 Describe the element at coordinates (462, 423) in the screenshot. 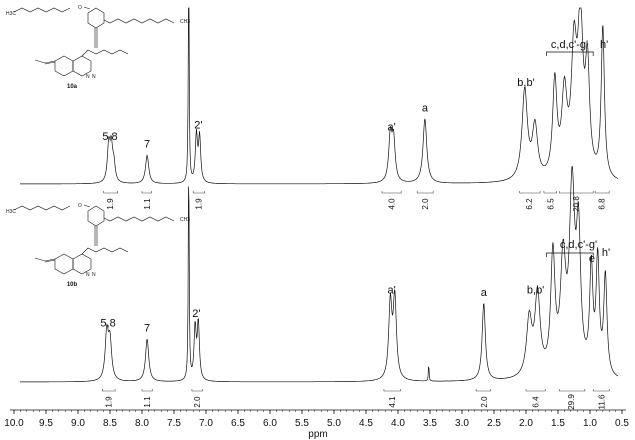

I see `x-tick-label: 3.0` at that location.